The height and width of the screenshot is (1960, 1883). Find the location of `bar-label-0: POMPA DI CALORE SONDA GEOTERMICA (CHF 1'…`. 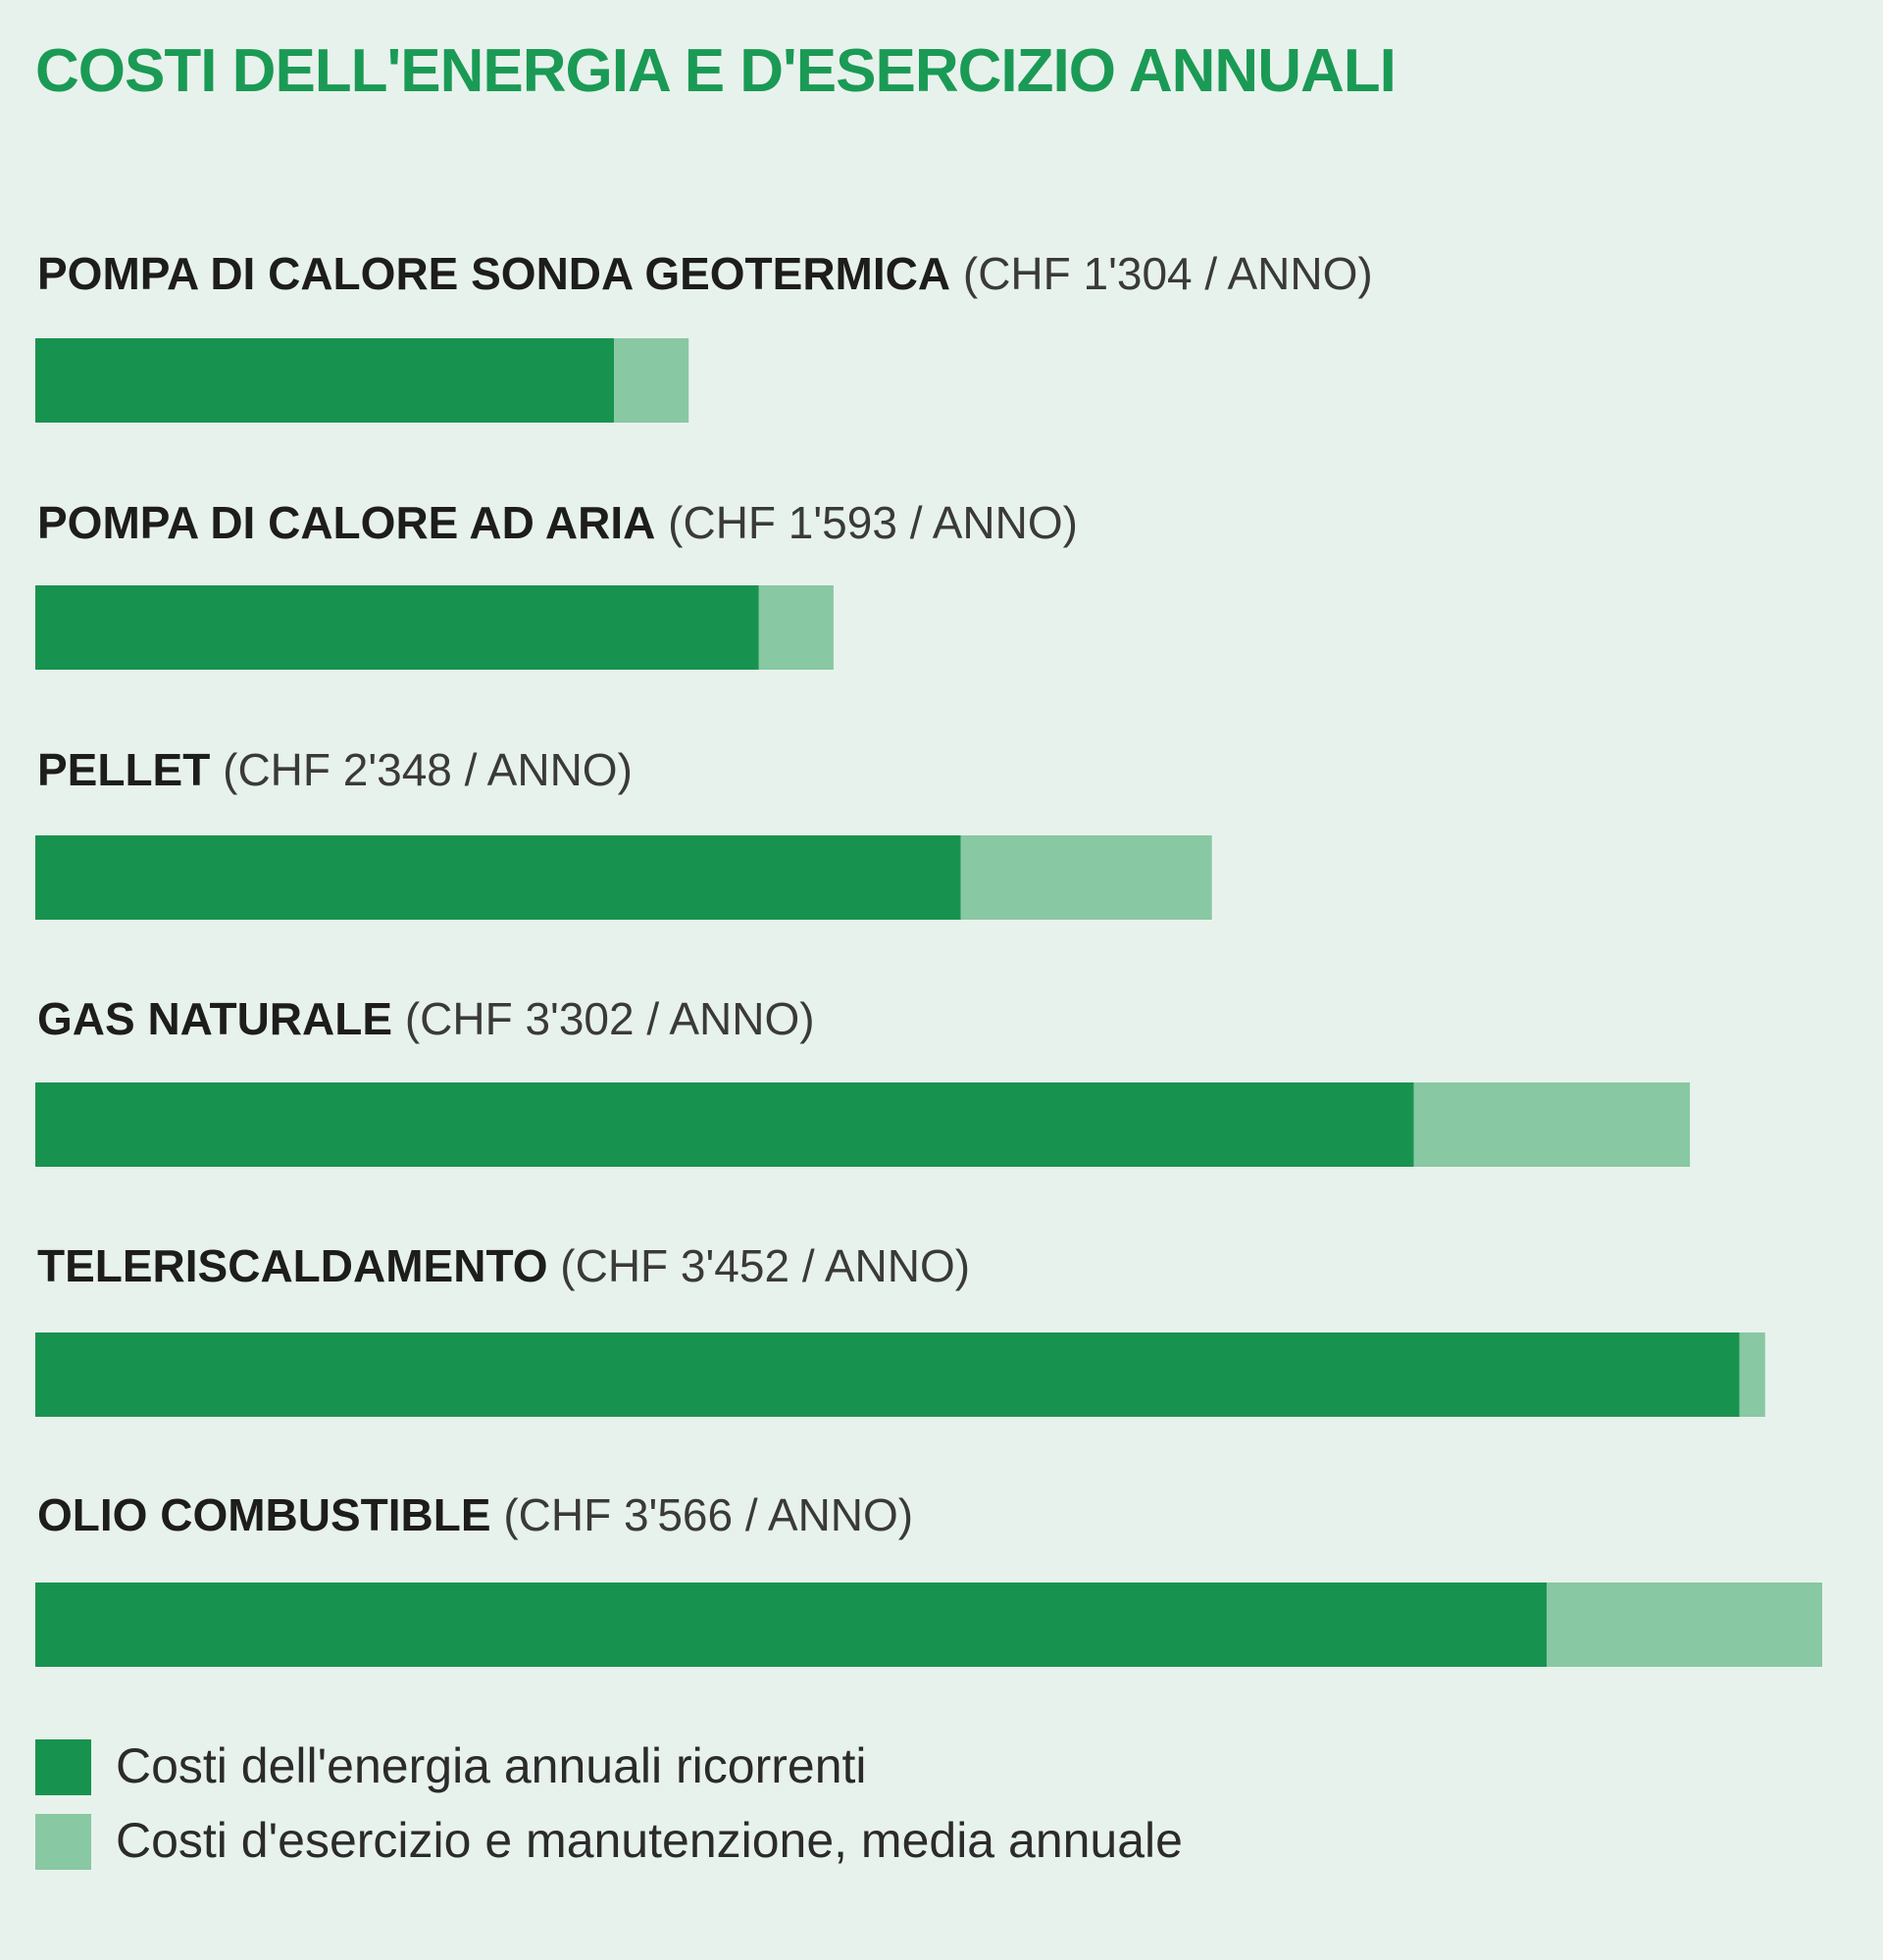

bar-label-0: POMPA DI CALORE SONDA GEOTERMICA (CHF 1'… is located at coordinates (705, 273).